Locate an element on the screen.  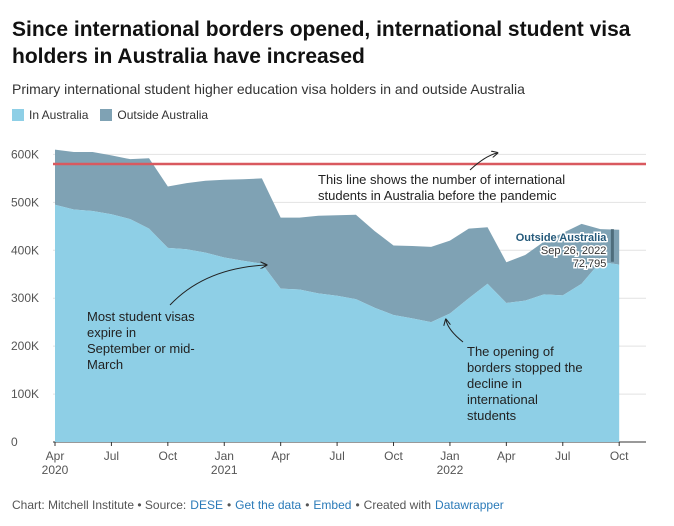
y-tick-label: 400K is located at coordinates (25, 250).